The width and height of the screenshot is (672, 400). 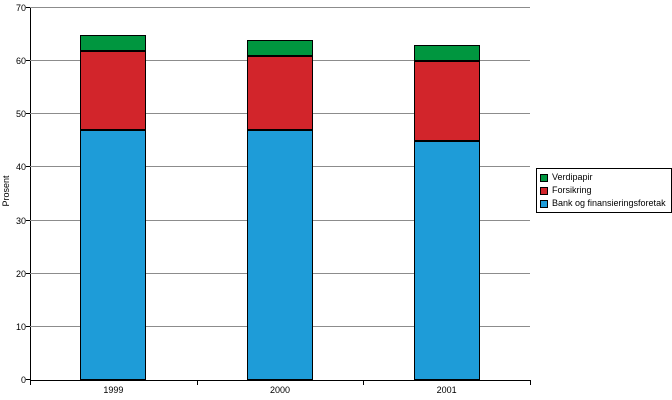 I want to click on y-tick-label: 20, so click(x=20, y=274).